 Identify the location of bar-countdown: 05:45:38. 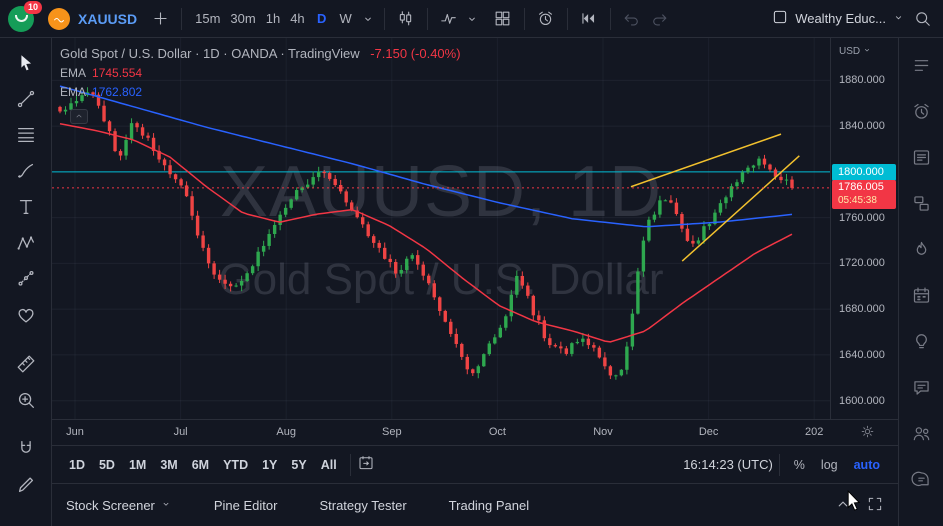
(857, 200).